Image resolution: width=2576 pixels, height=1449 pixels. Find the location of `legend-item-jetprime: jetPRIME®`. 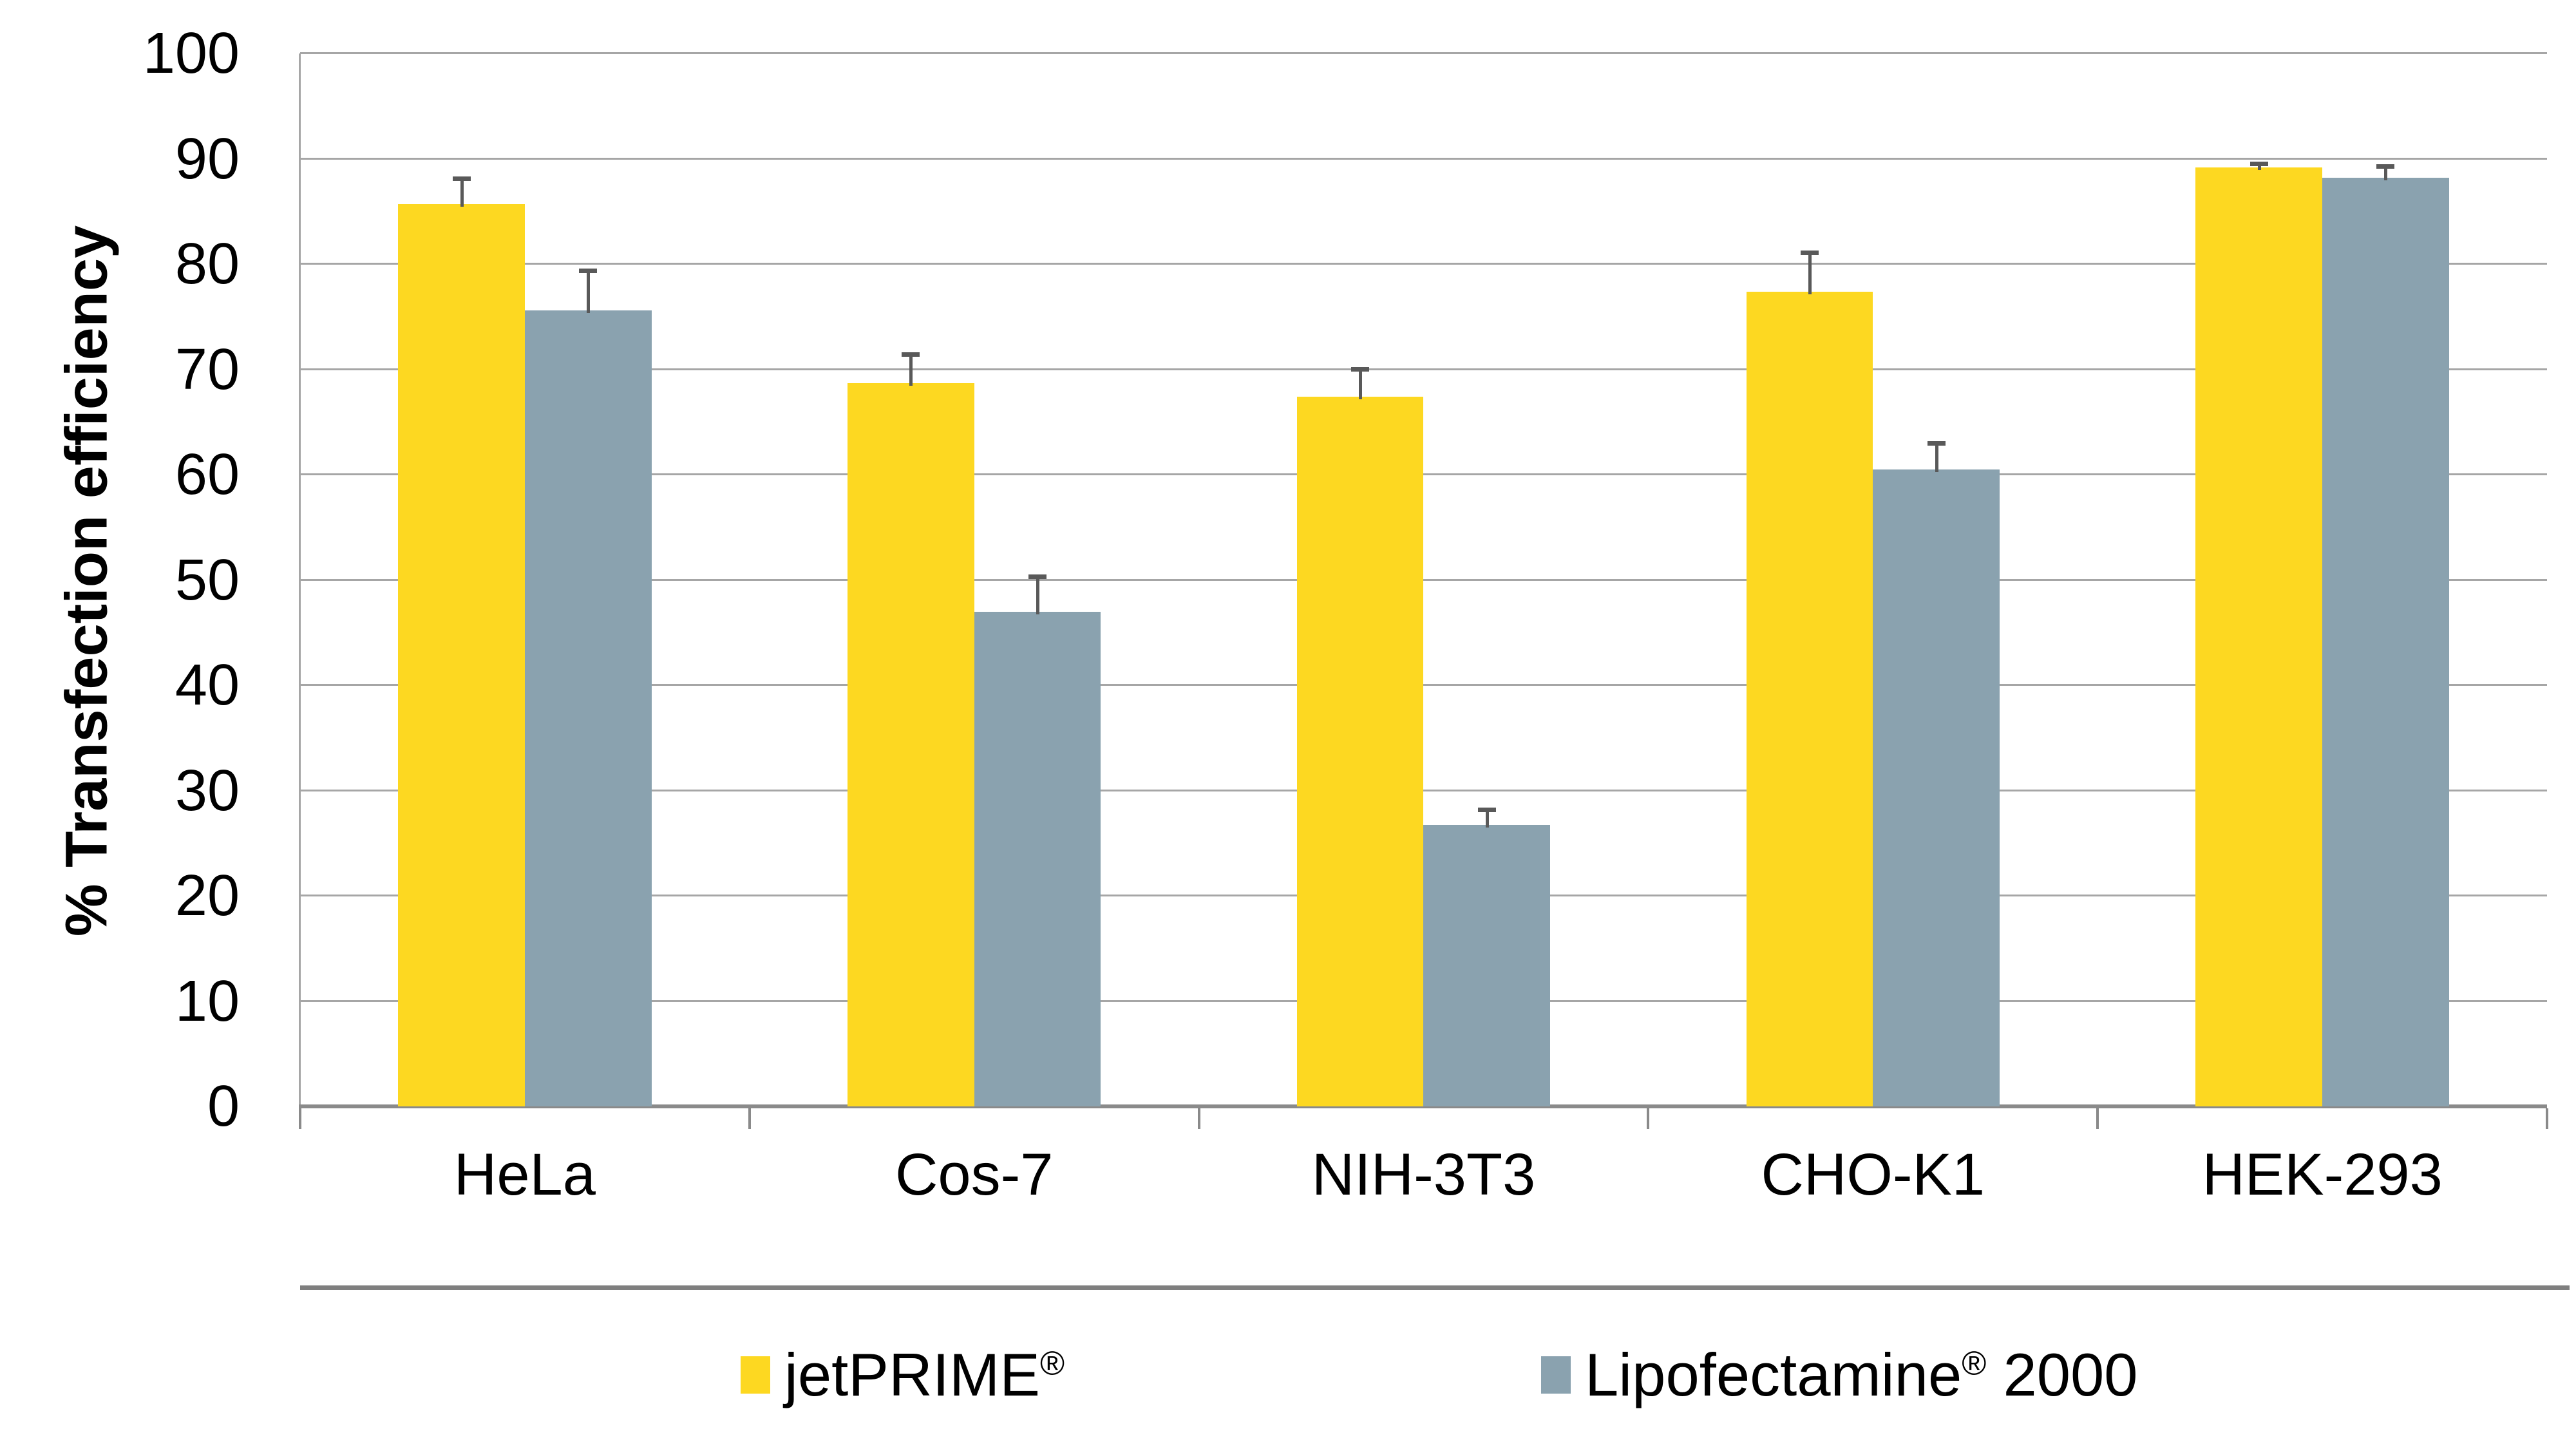

legend-item-jetprime: jetPRIME® is located at coordinates (903, 1375).